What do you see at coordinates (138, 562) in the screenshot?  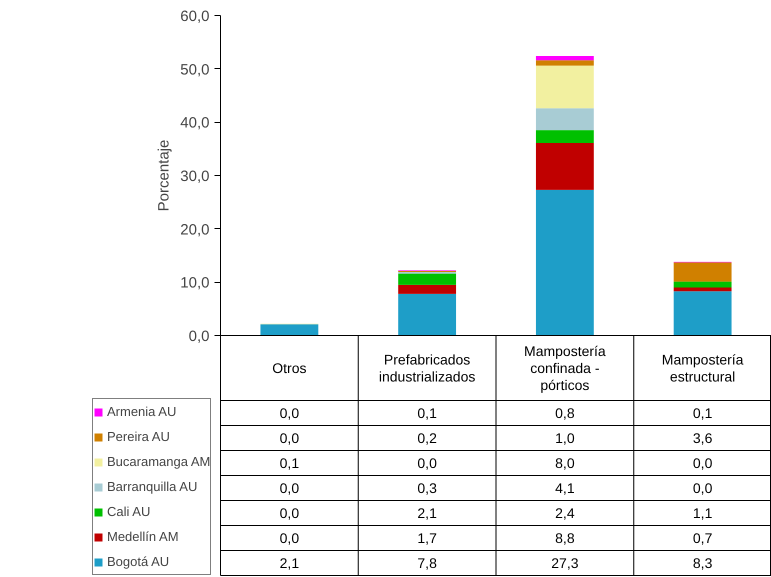 I see `legend-label: Bogotá AU` at bounding box center [138, 562].